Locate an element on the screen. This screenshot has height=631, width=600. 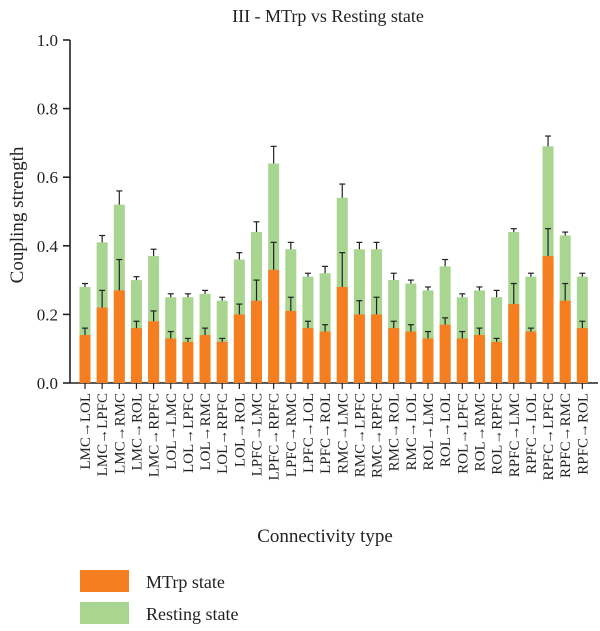
x-tick-label: ROL→LMC is located at coordinates (429, 432).